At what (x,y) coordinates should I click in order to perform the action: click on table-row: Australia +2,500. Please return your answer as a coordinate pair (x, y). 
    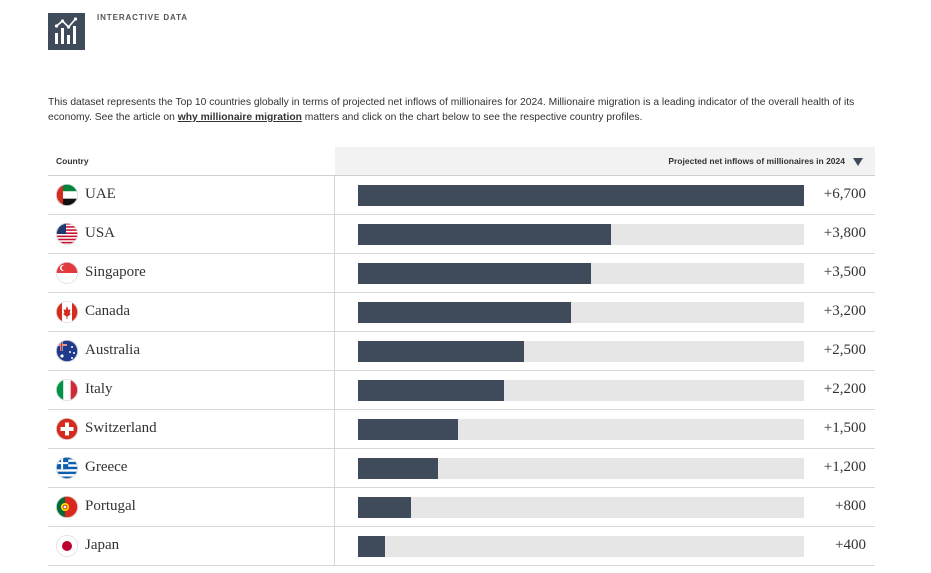
    Looking at the image, I should click on (461, 351).